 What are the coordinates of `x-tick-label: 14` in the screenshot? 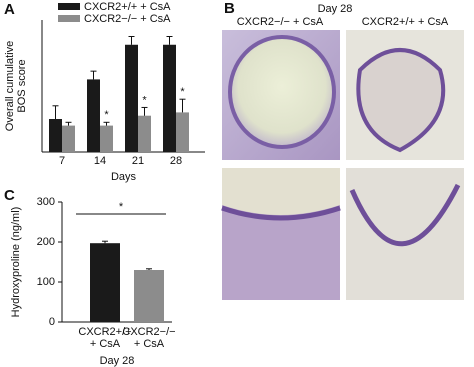 It's located at (100, 161).